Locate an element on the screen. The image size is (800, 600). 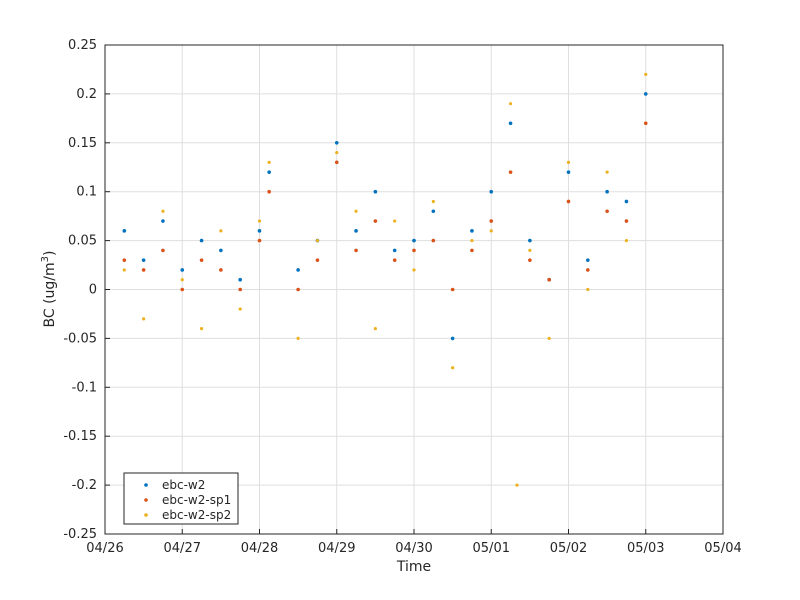
y-axis-label: BC (ug/m3) is located at coordinates (49, 288).